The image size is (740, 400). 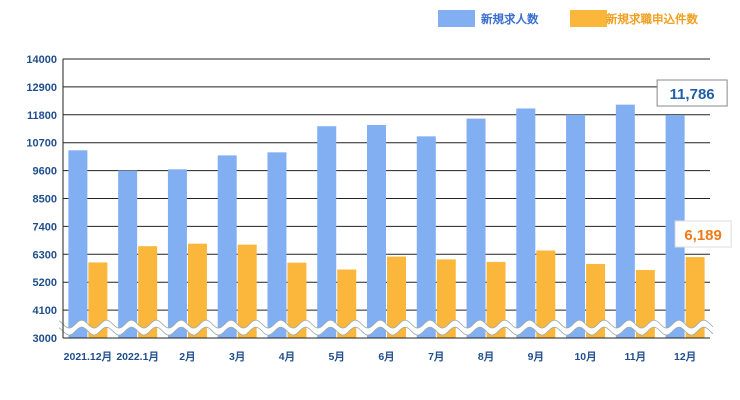 I want to click on y-tick-label: 8500, so click(x=45, y=200).